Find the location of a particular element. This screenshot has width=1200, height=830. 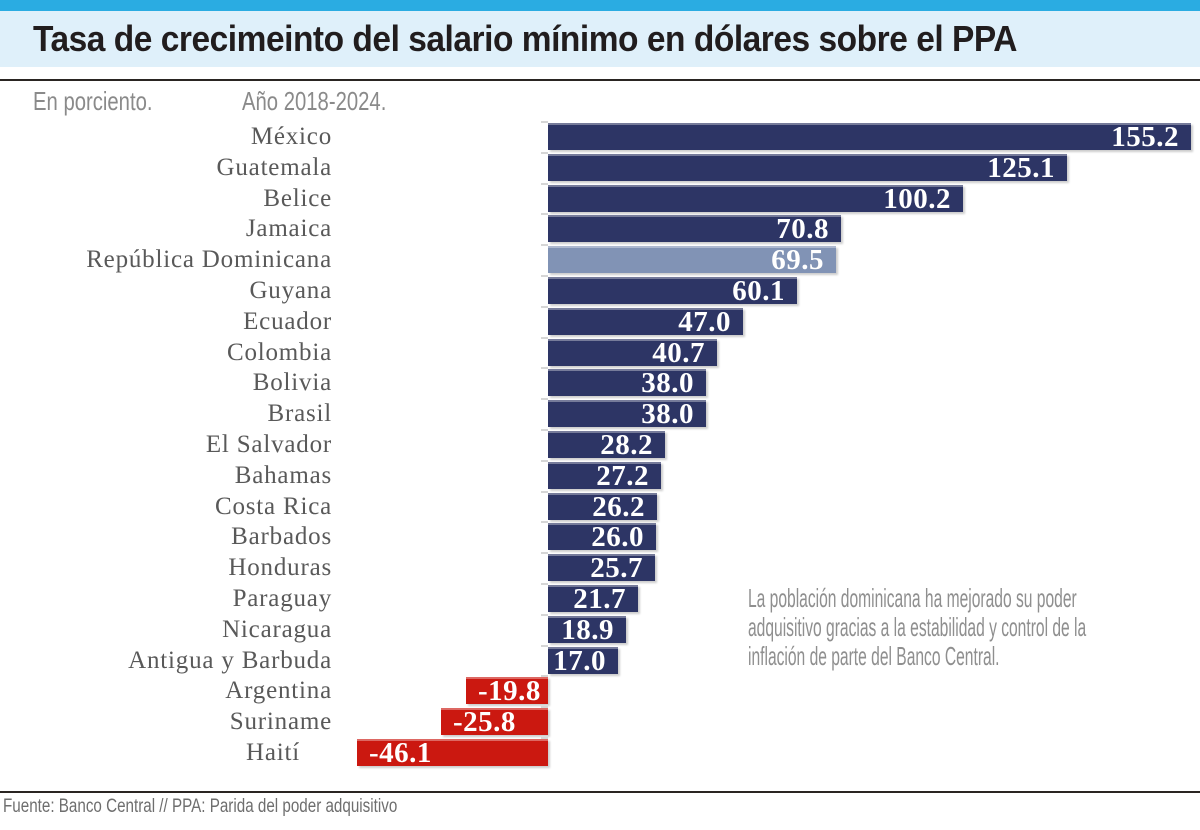

value-label: 21.7 is located at coordinates (599, 599).